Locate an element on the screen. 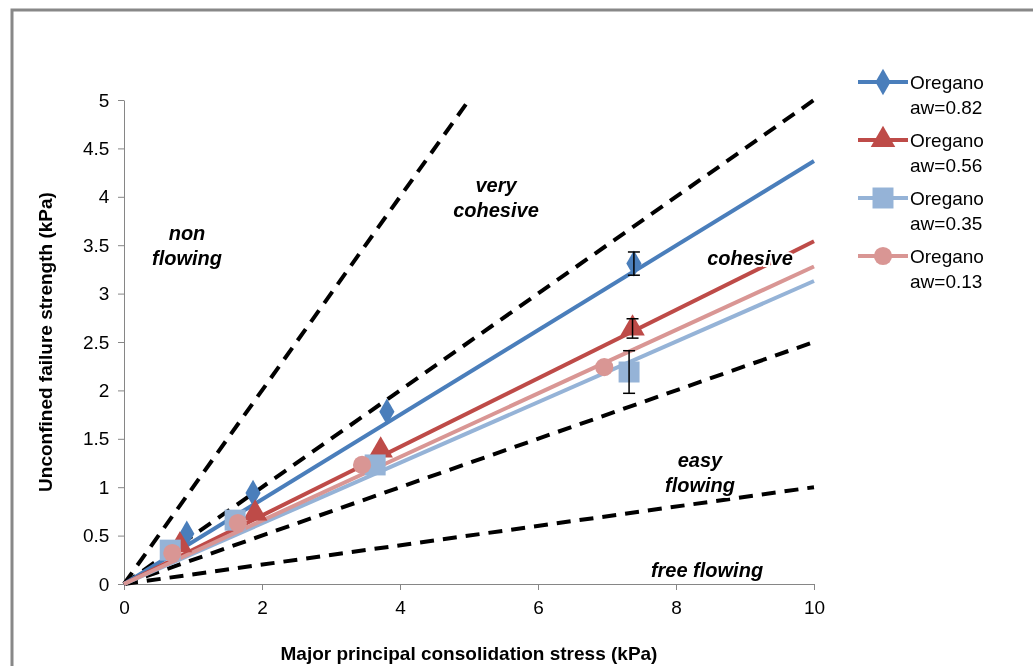 Image resolution: width=1033 pixels, height=666 pixels. legend-label: Oregano aw=0.56 is located at coordinates (947, 153).